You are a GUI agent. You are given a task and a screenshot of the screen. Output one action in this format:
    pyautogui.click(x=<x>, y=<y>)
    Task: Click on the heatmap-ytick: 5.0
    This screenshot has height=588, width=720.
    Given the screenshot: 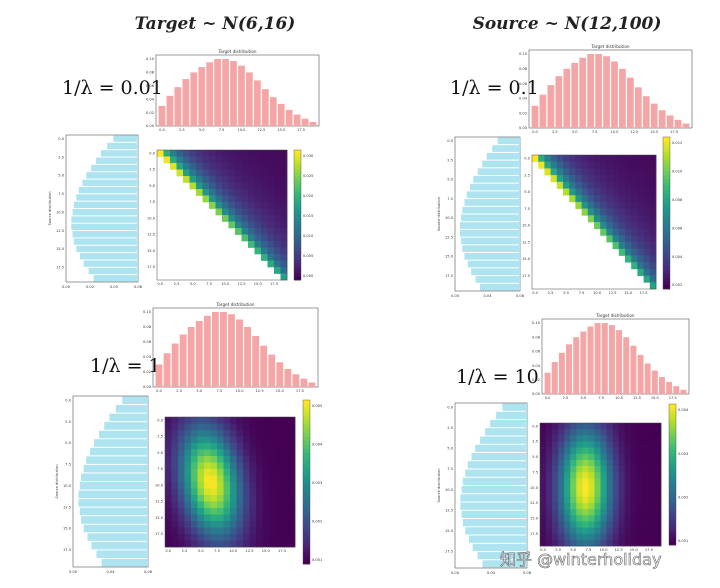 What is the action you would take?
    pyautogui.click(x=535, y=457)
    